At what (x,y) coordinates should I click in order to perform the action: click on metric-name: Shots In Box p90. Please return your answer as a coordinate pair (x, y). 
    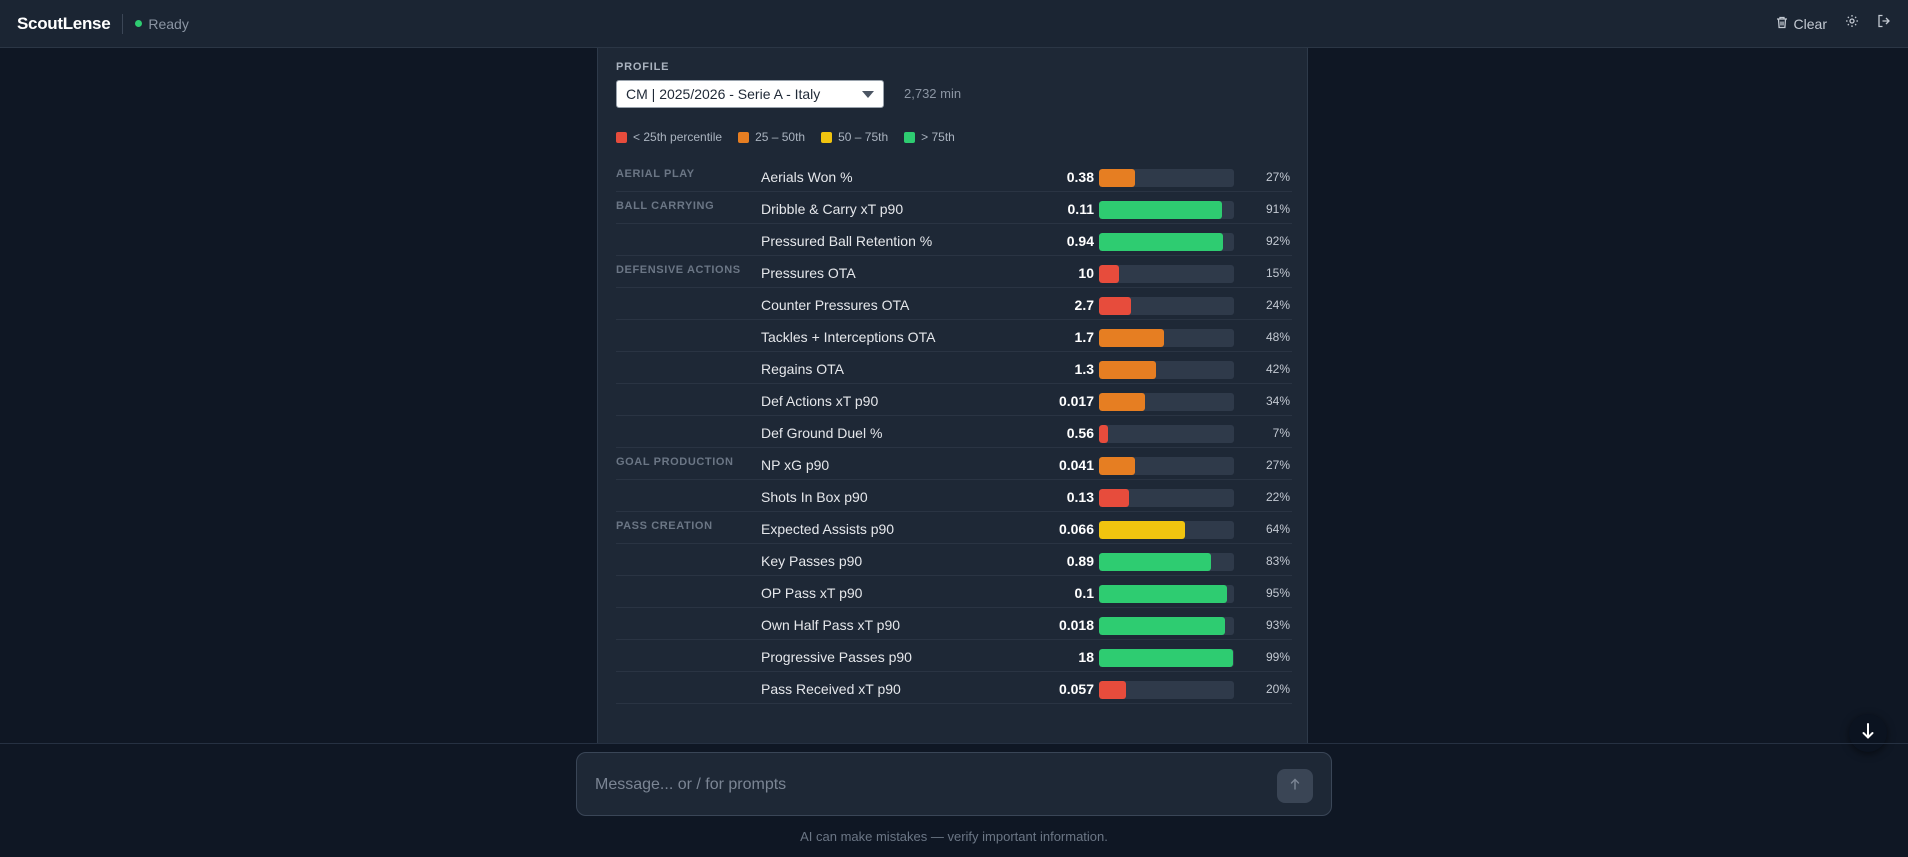
    Looking at the image, I should click on (814, 497).